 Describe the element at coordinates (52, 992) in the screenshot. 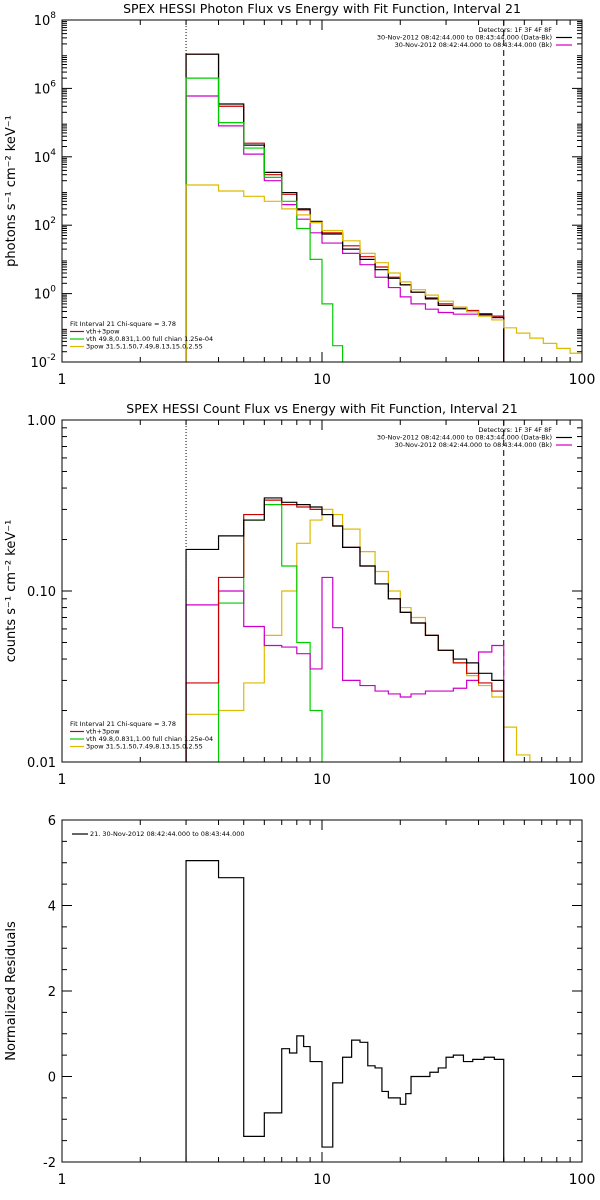

I see `y-tick-label: 2` at that location.